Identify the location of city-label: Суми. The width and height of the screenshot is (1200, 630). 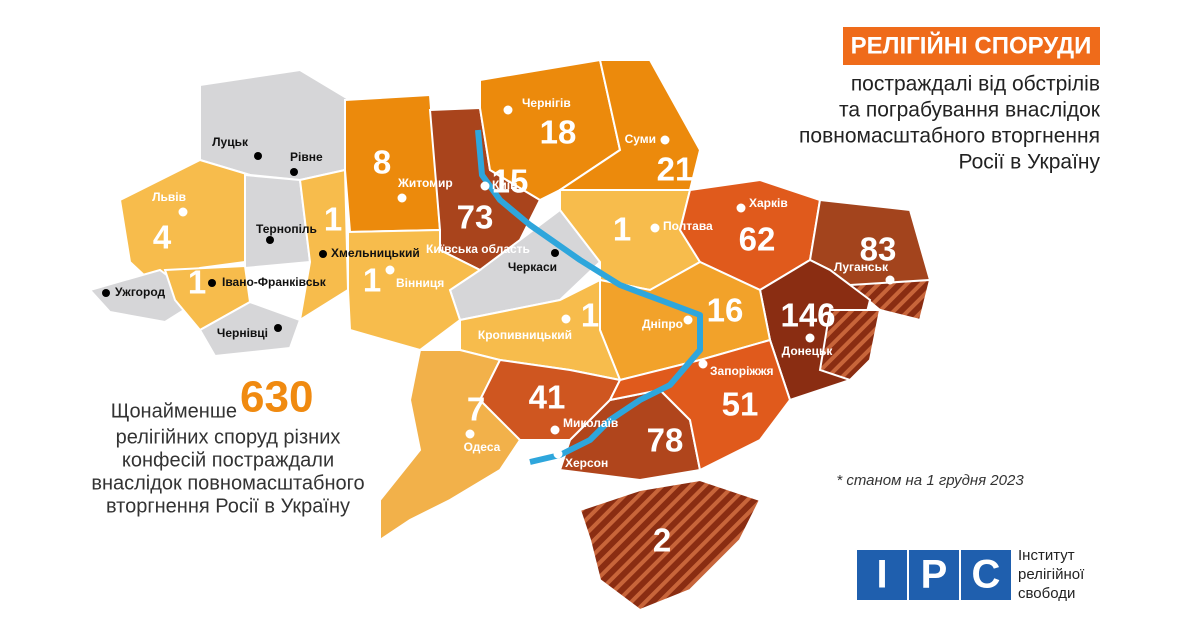
(640, 139).